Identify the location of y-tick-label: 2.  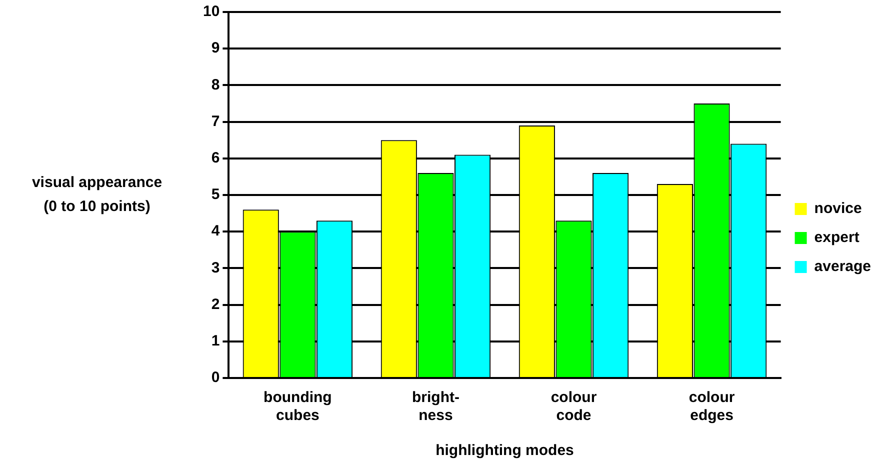
(215, 304).